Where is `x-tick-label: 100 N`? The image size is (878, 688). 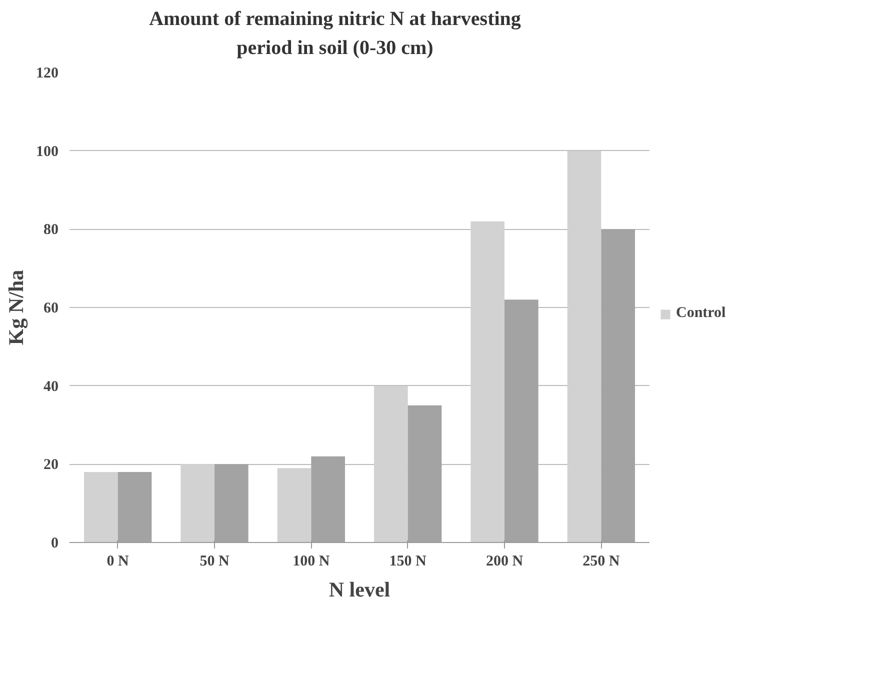 x-tick-label: 100 N is located at coordinates (311, 562).